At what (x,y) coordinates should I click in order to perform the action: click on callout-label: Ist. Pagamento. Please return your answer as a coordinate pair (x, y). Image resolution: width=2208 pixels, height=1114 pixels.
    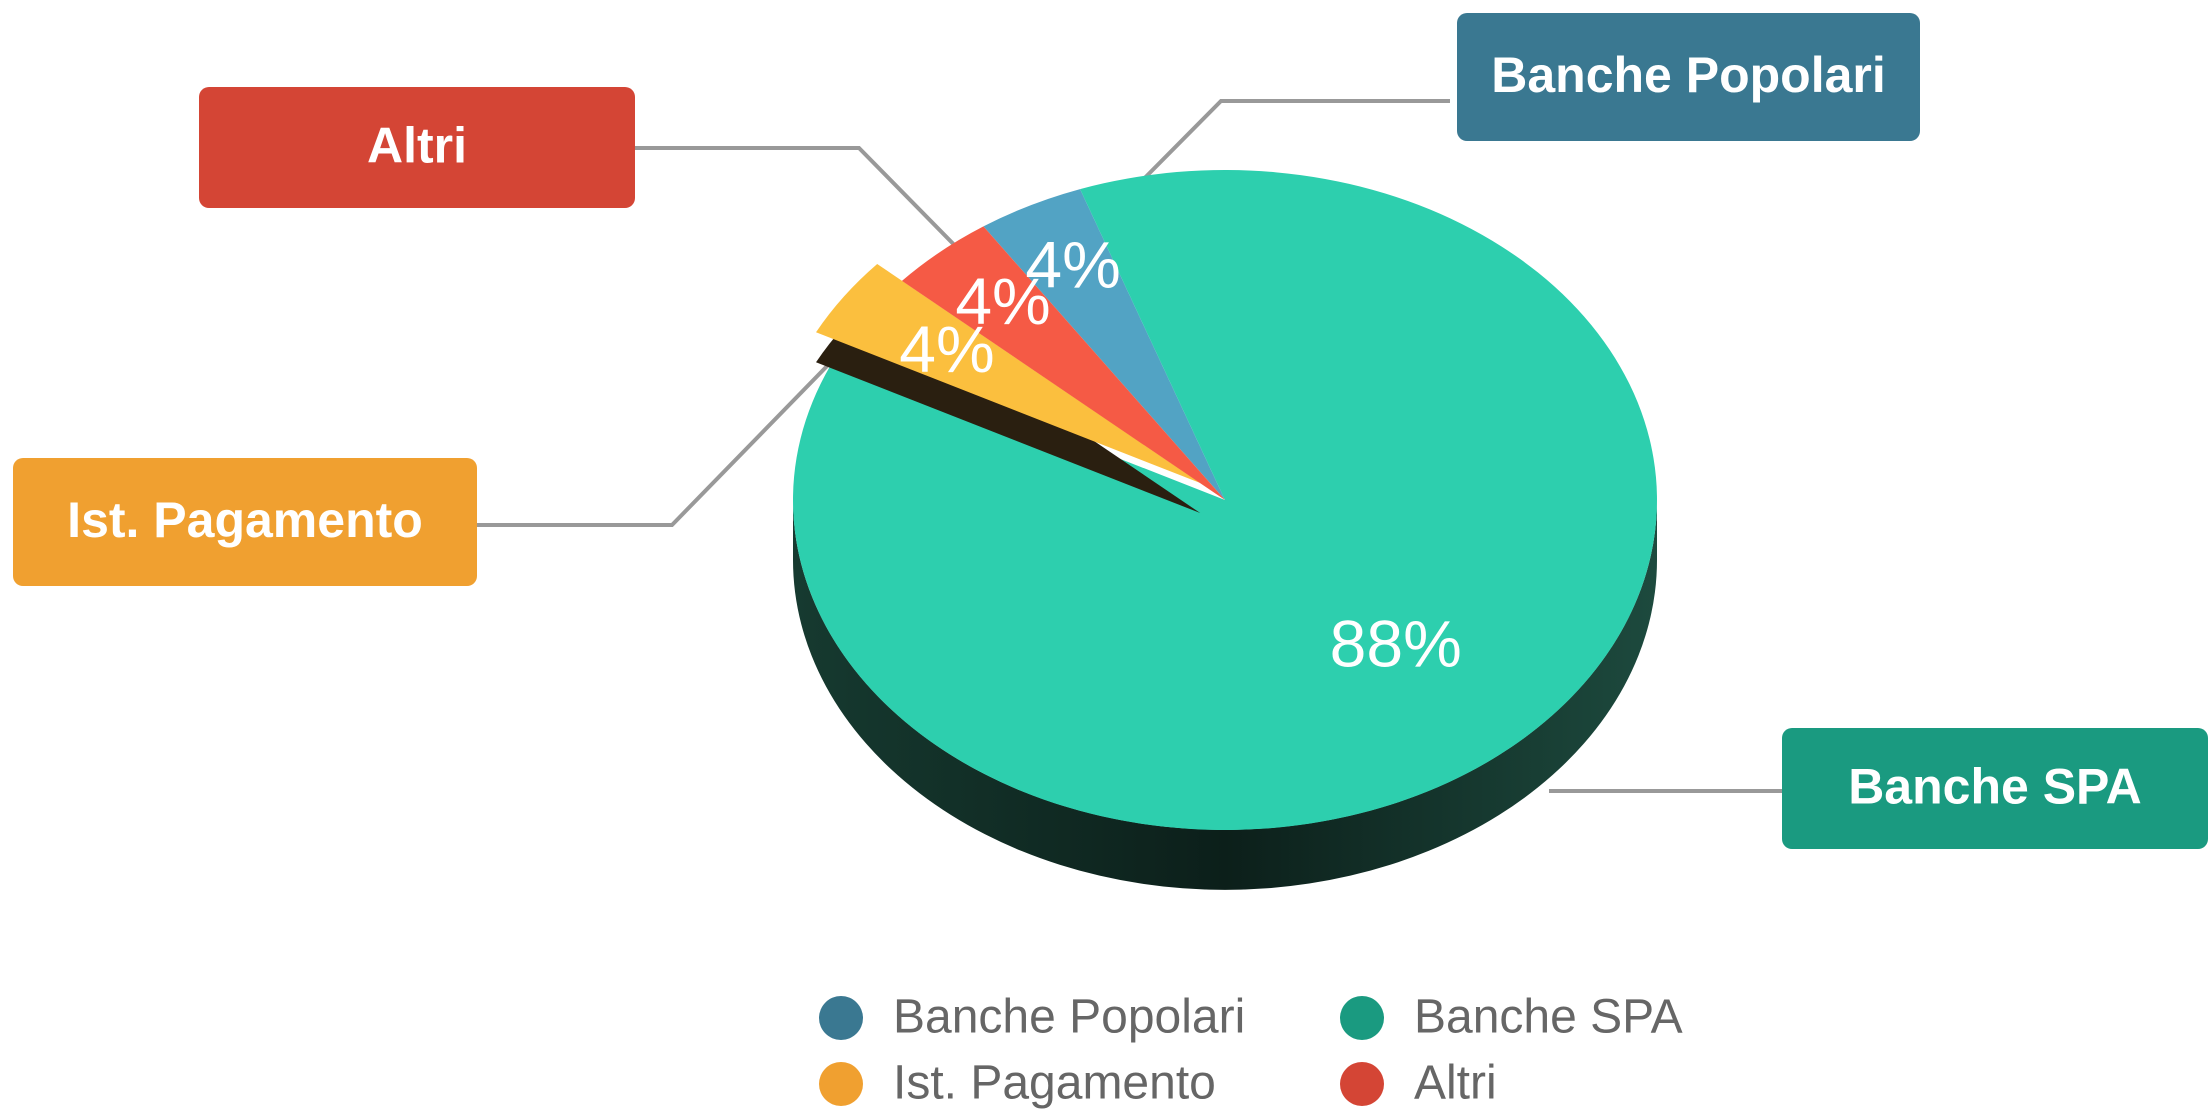
    Looking at the image, I should click on (245, 520).